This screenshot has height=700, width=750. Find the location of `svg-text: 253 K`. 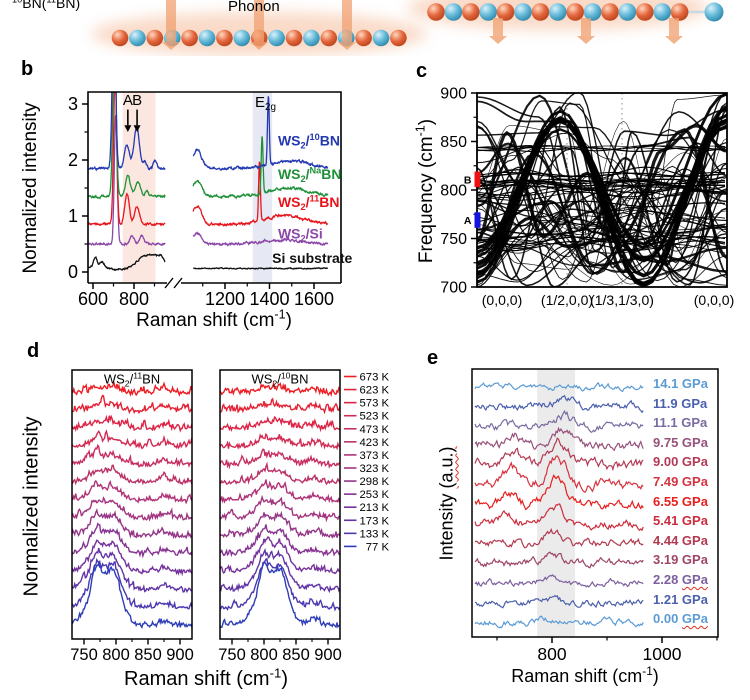

svg-text: 253 K is located at coordinates (375, 495).